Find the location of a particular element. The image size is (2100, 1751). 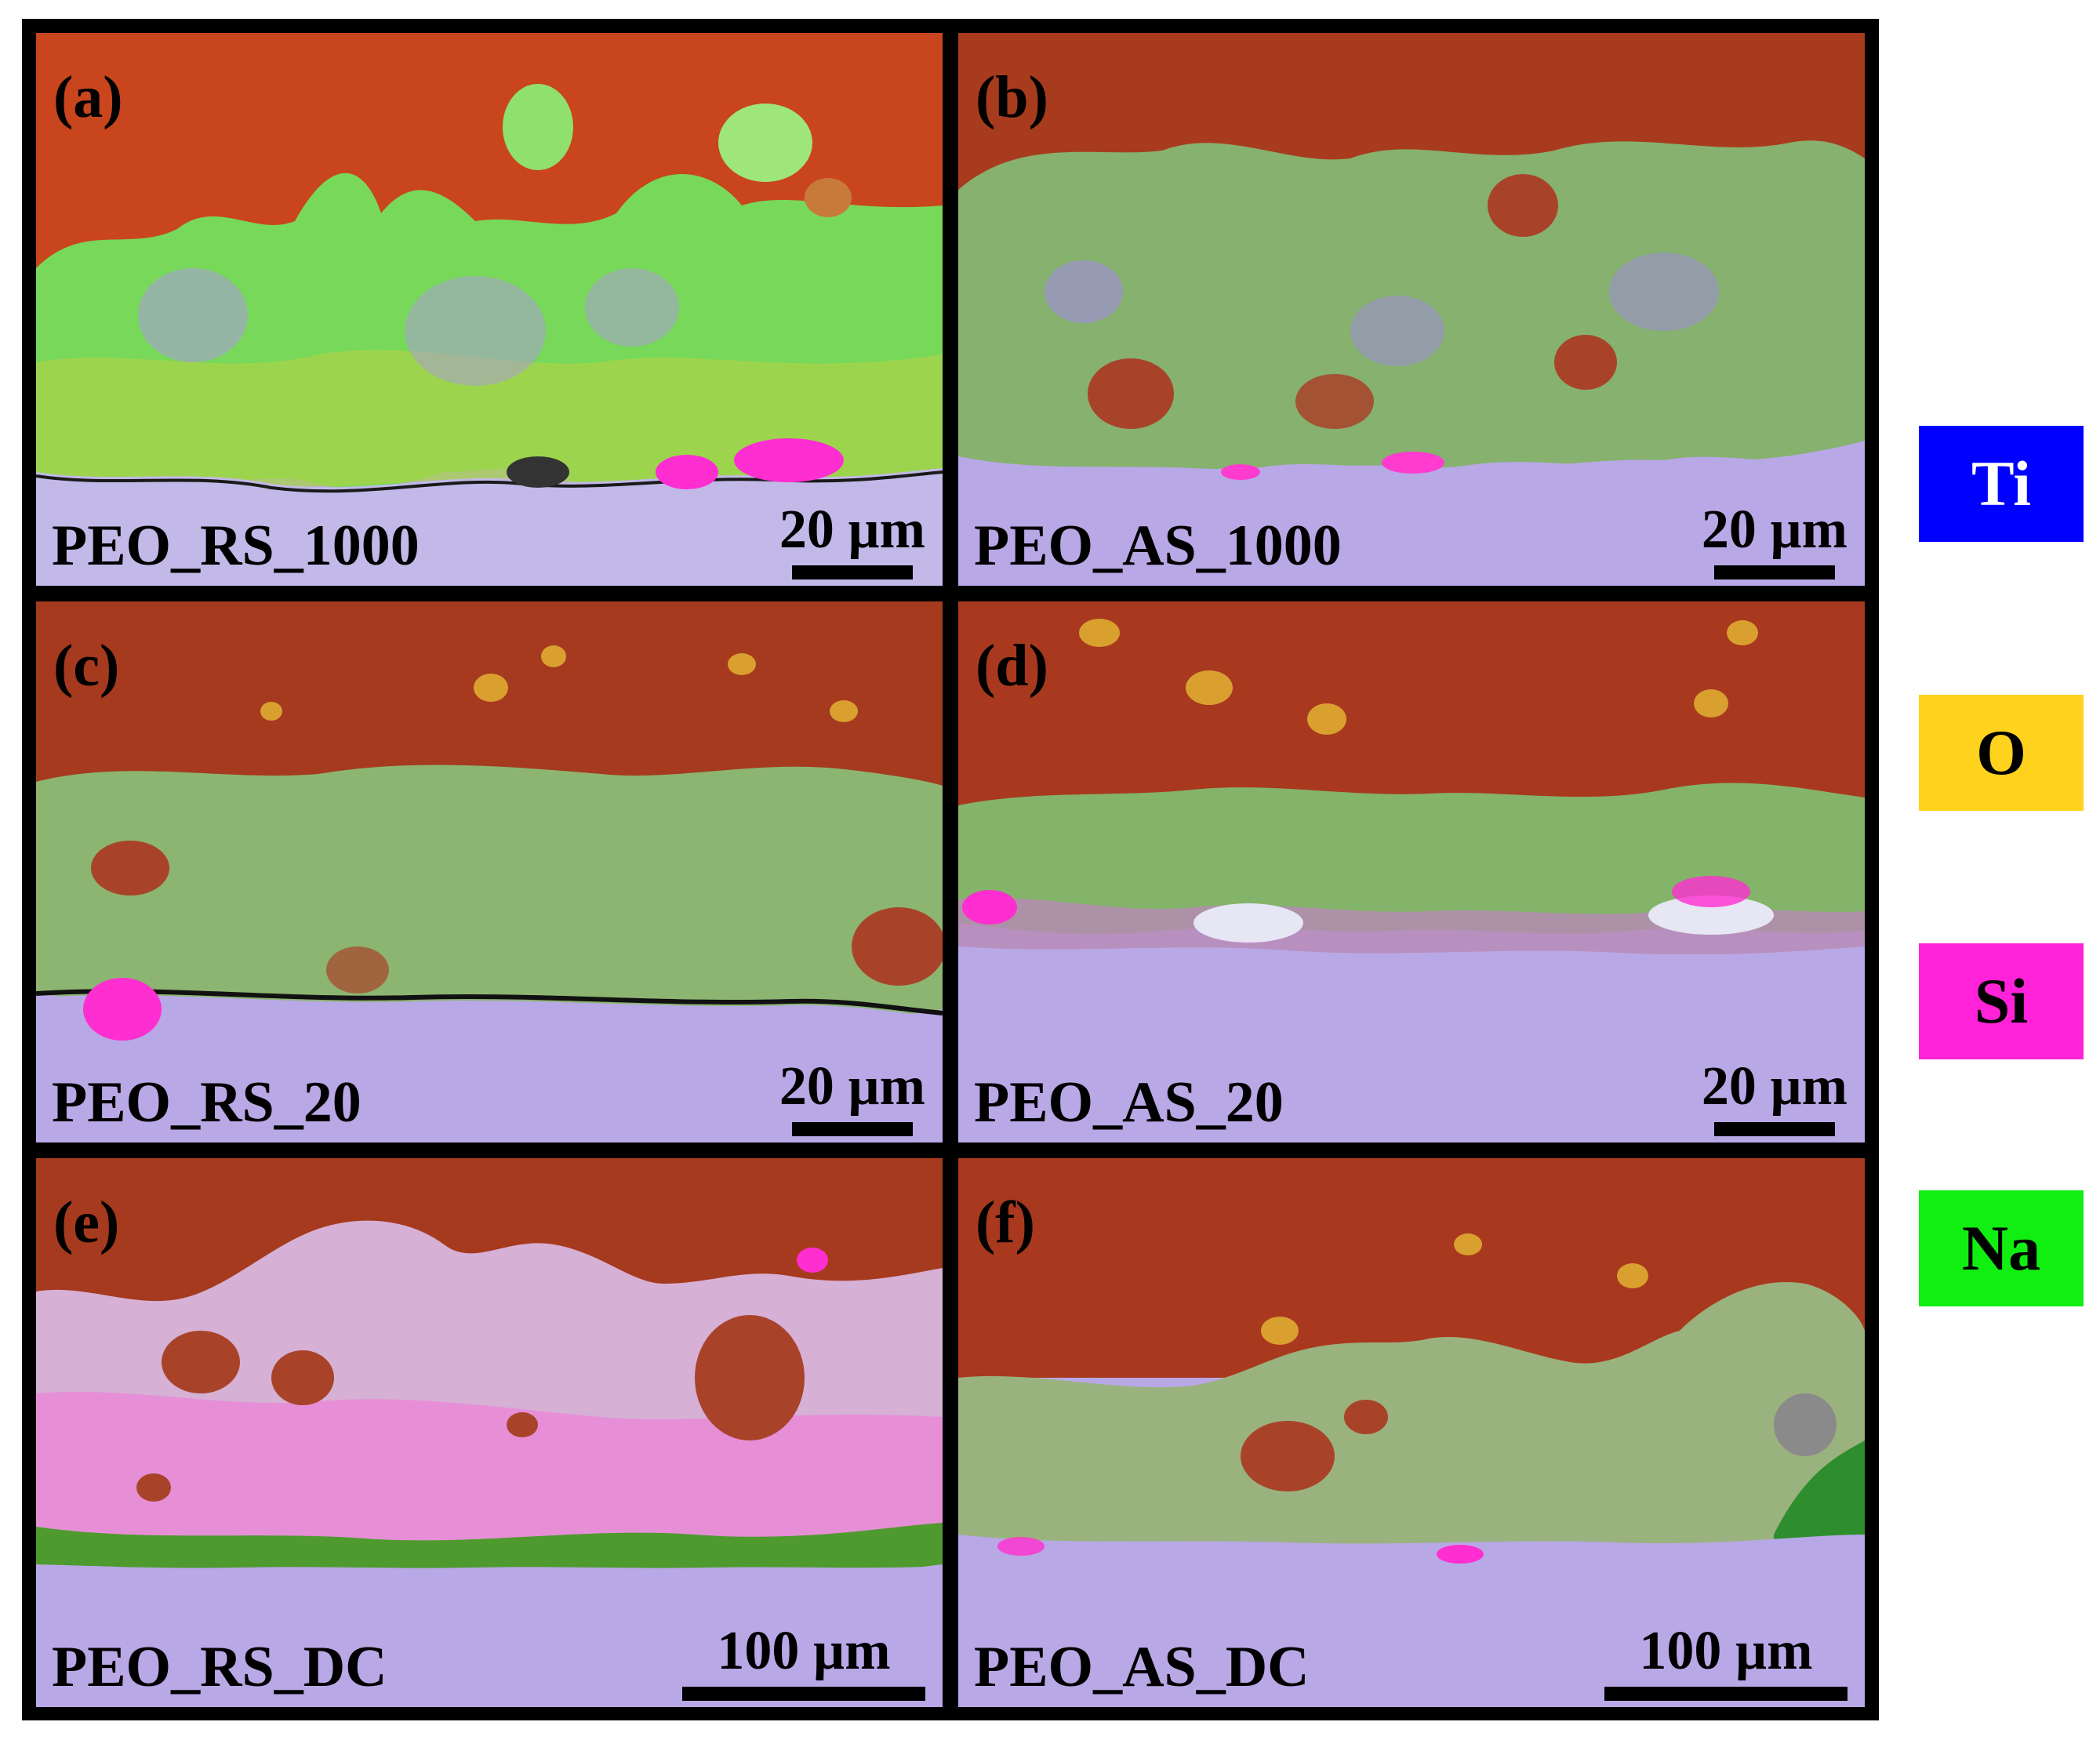

legend-o: O is located at coordinates (2002, 753).